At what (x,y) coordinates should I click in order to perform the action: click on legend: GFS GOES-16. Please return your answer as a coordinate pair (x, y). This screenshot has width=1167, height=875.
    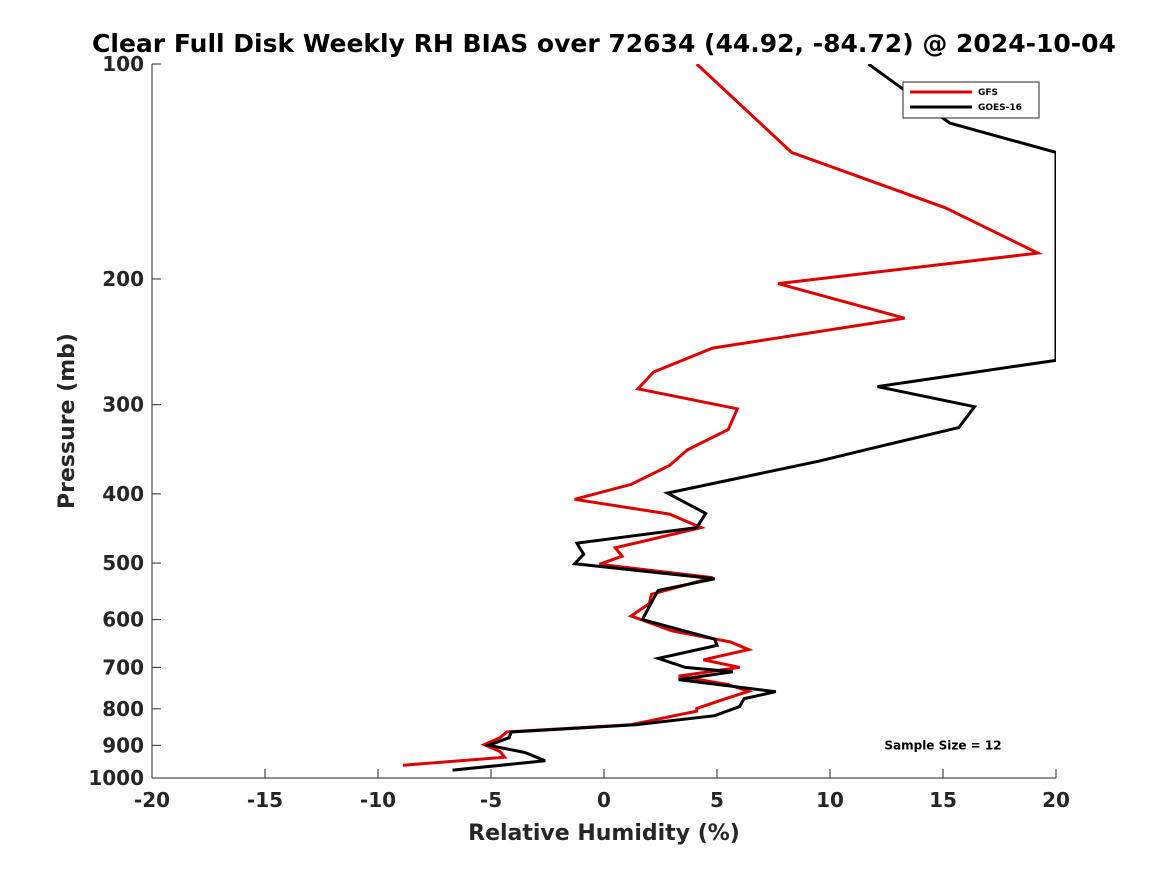
    Looking at the image, I should click on (971, 100).